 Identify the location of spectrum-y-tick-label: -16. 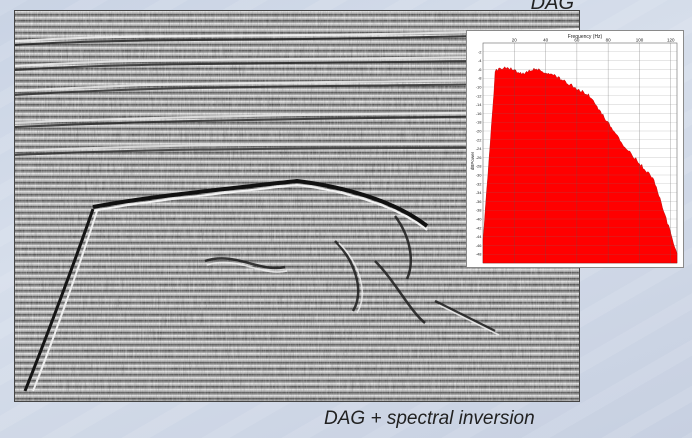
(479, 113).